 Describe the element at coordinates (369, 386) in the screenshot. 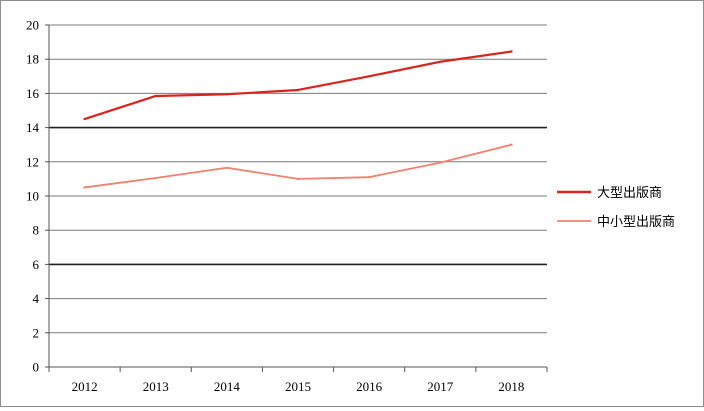

I see `x-tick-label: 2016` at that location.